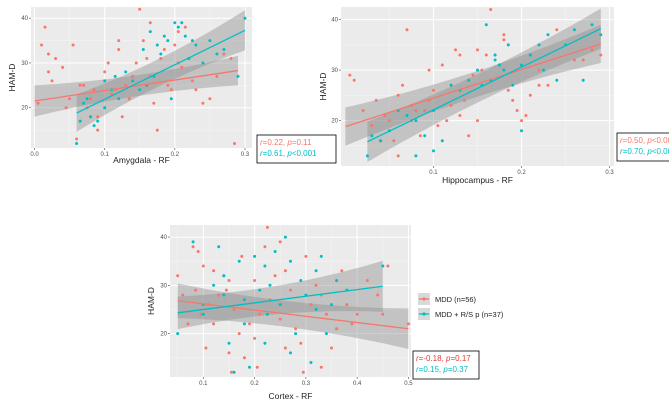  Describe the element at coordinates (34, 155) in the screenshot. I see `x-tick-label: 0.0` at that location.